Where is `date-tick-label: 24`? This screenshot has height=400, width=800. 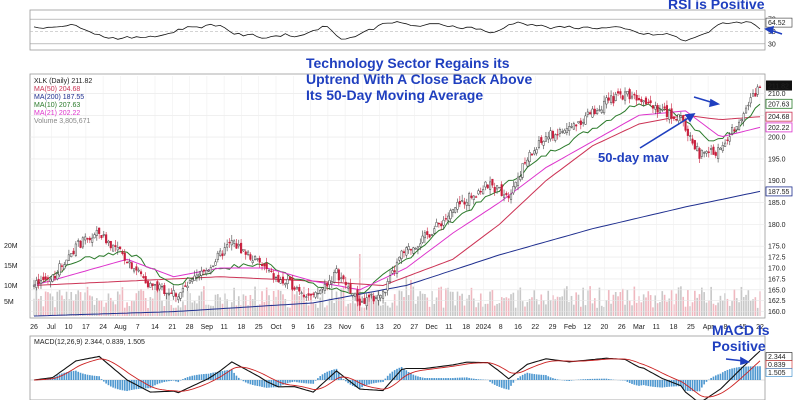
date-tick-label: 24 is located at coordinates (103, 327).